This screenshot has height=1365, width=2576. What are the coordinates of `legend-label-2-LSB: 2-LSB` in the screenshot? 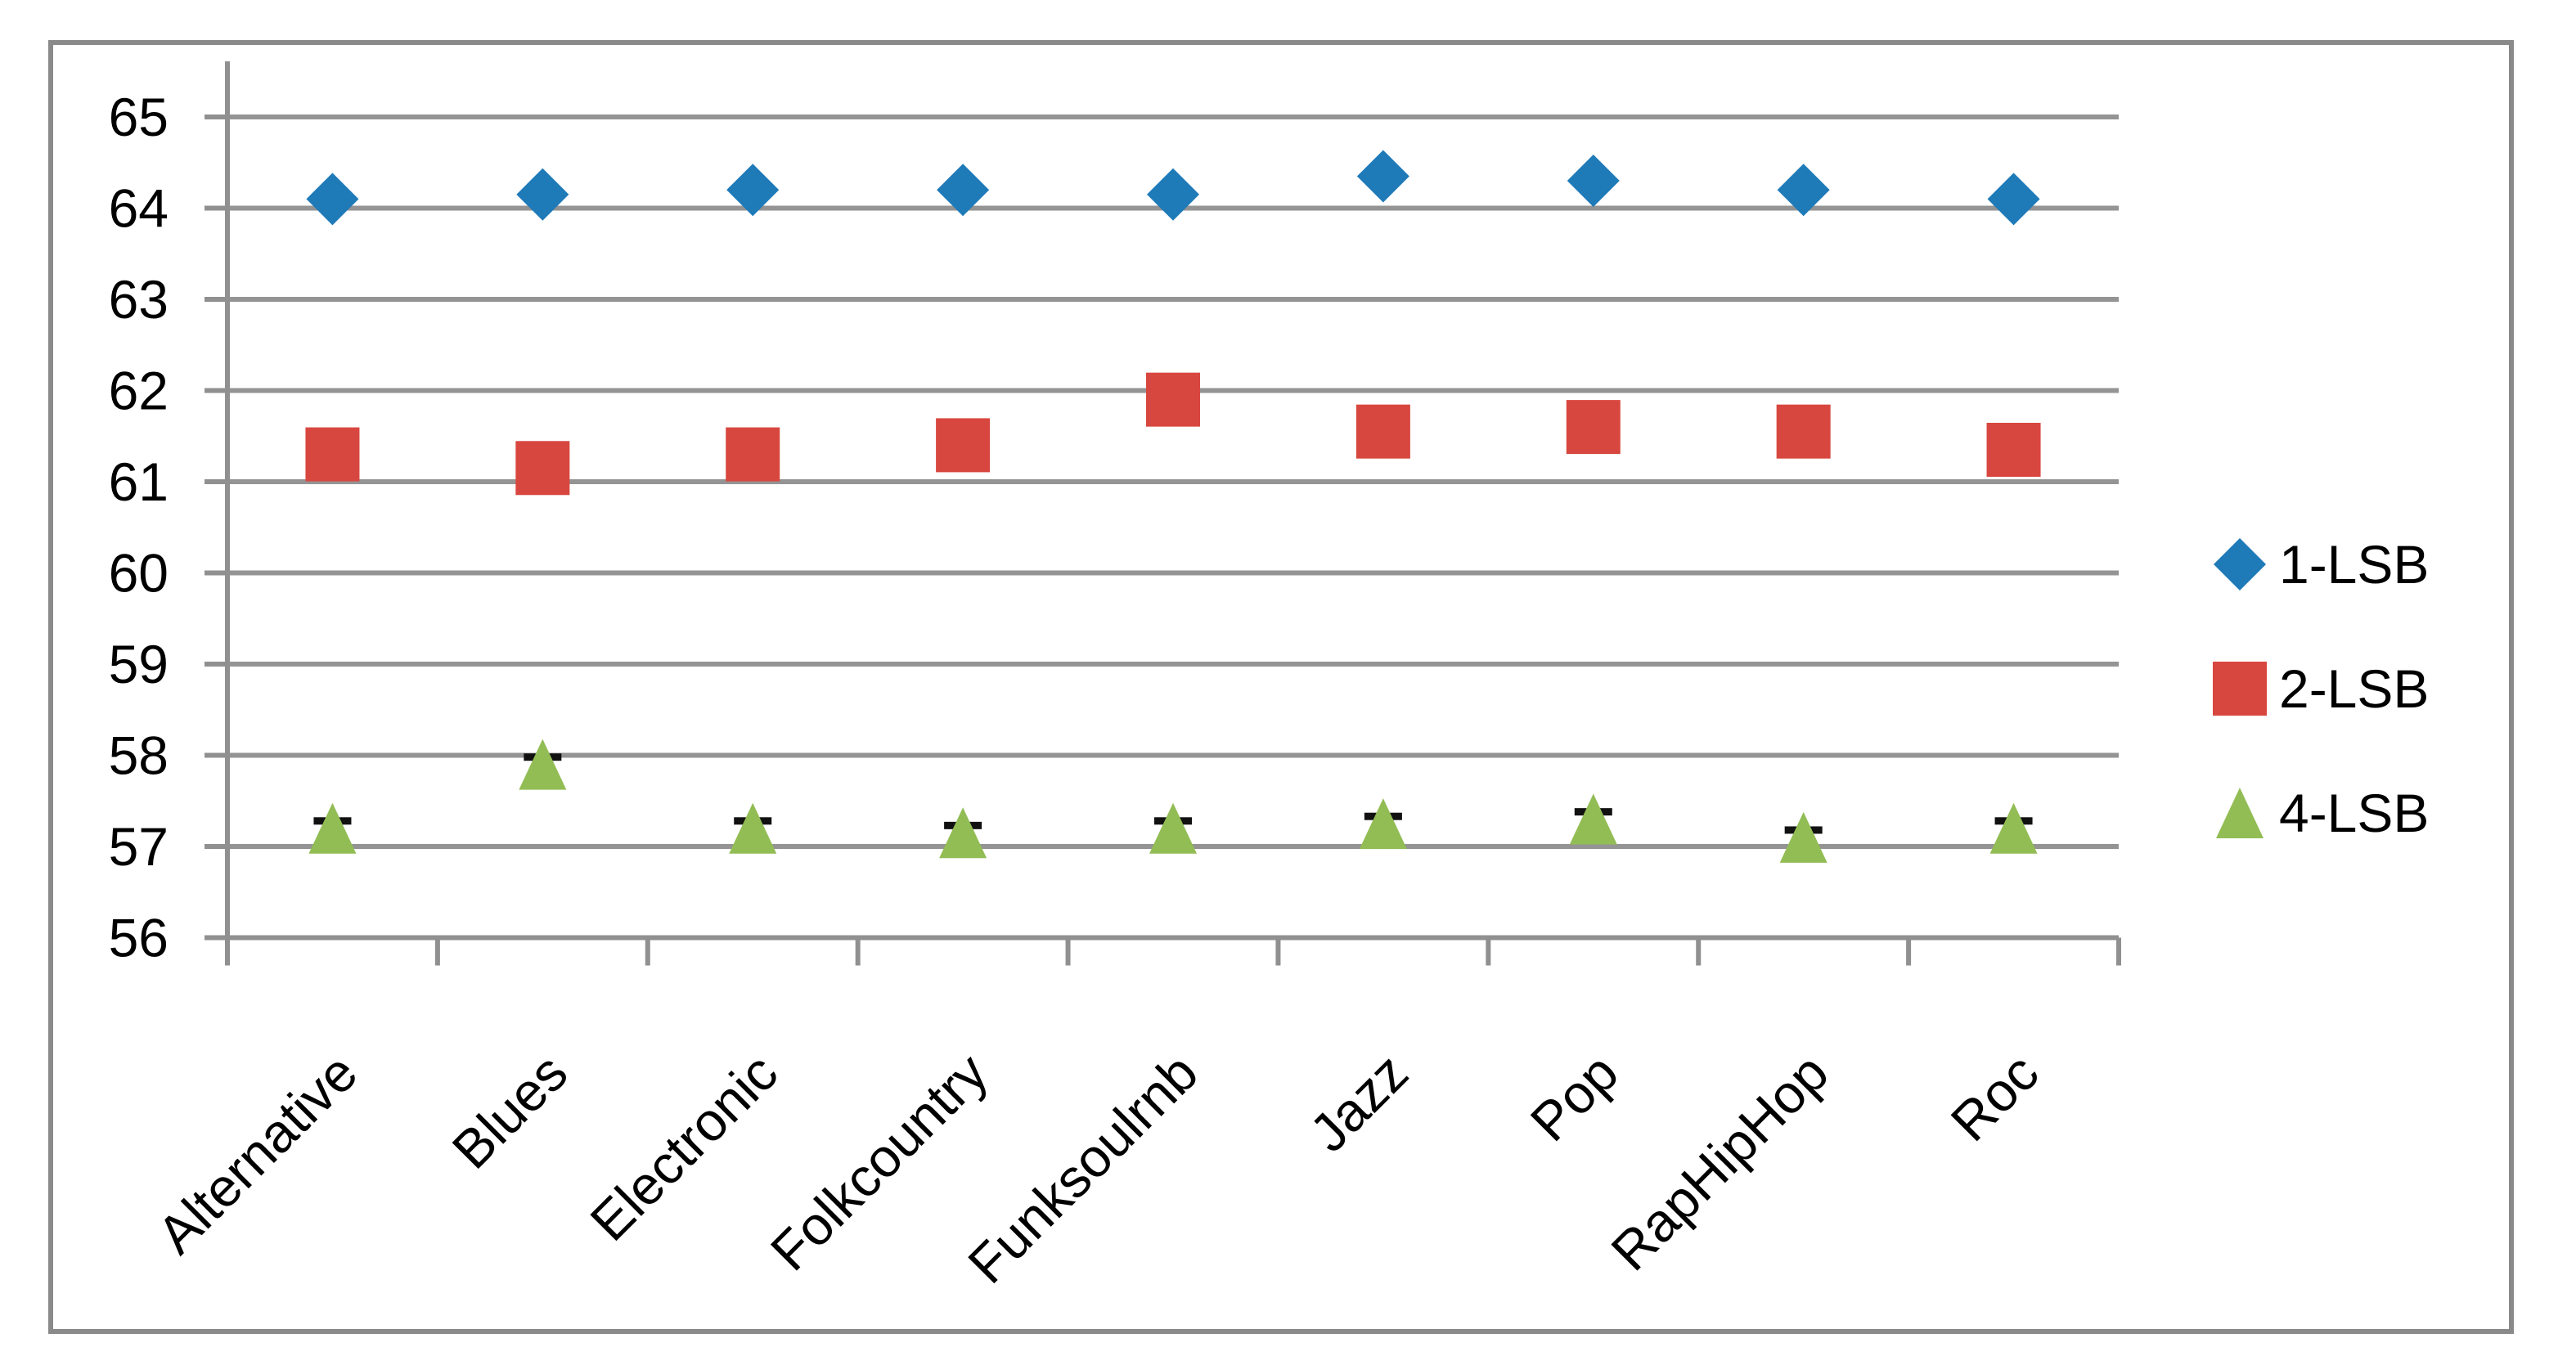 It's located at (2354, 688).